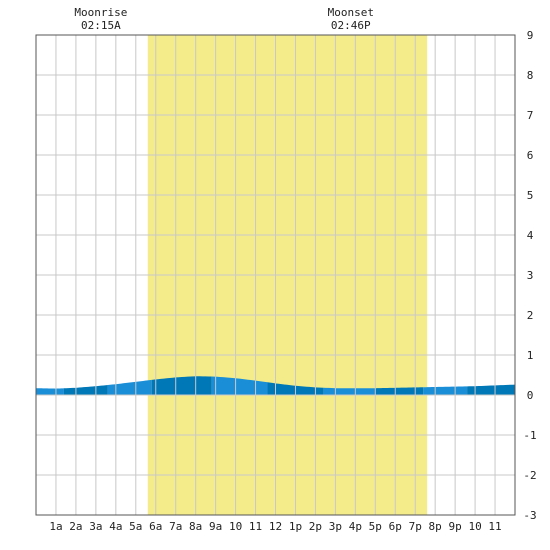  What do you see at coordinates (375, 526) in the screenshot?
I see `x-tick-label: 5p` at bounding box center [375, 526].